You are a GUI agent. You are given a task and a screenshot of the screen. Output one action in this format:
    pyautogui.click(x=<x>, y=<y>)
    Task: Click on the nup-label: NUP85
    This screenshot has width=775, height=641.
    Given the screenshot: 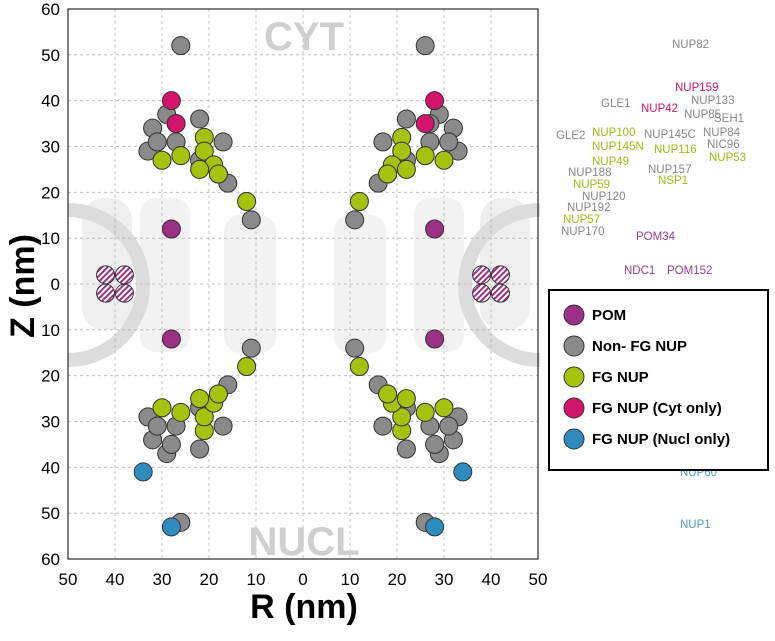 What is the action you would take?
    pyautogui.click(x=702, y=115)
    